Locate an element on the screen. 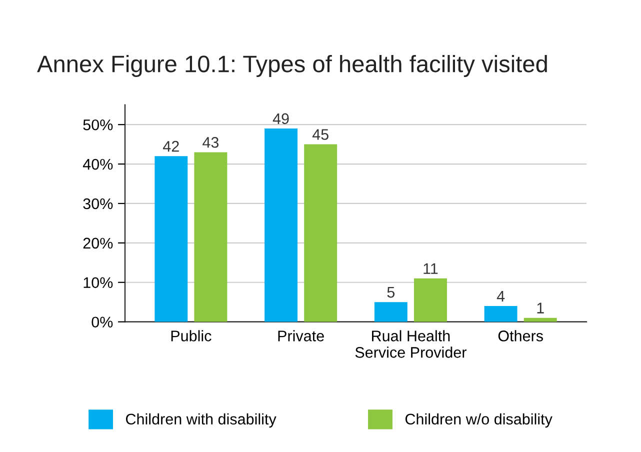 The height and width of the screenshot is (452, 641). chart-title: Annex Figure 10.1: Types of health facility visited is located at coordinates (292, 66).